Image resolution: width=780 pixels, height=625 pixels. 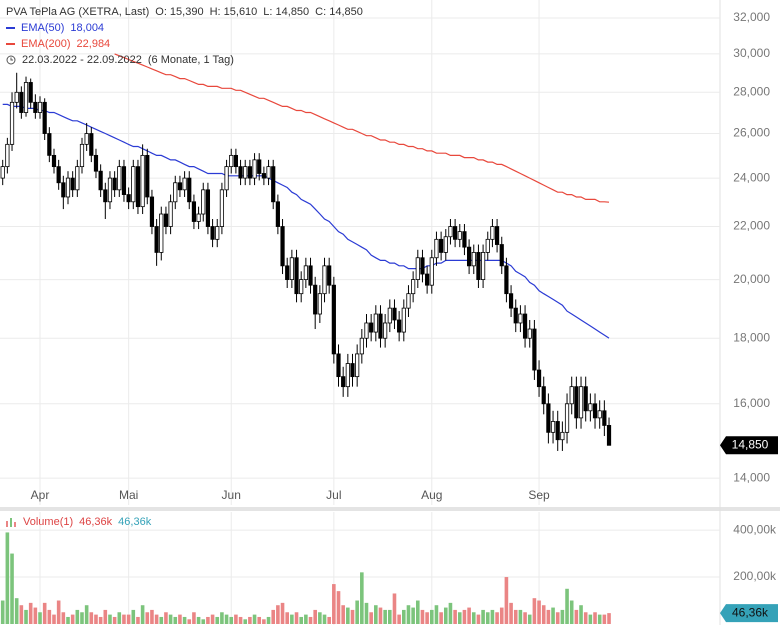 What do you see at coordinates (751, 477) in the screenshot?
I see `y-tick-label: 14,000` at bounding box center [751, 477].